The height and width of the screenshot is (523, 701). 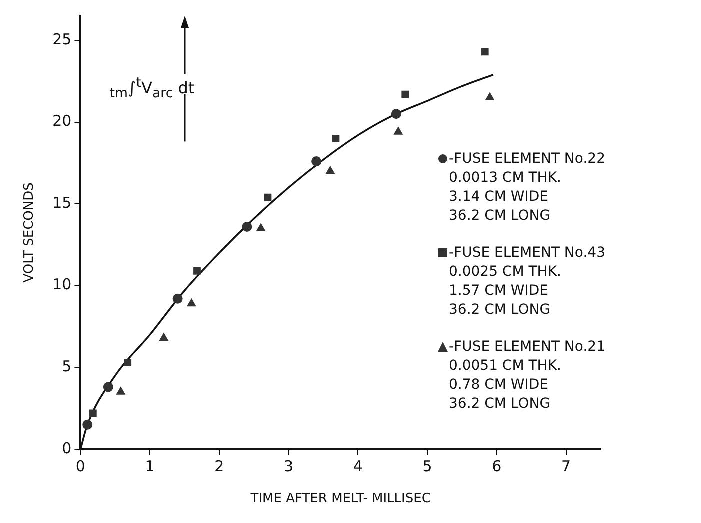 I want to click on y-tick-label: 25, so click(x=62, y=39).